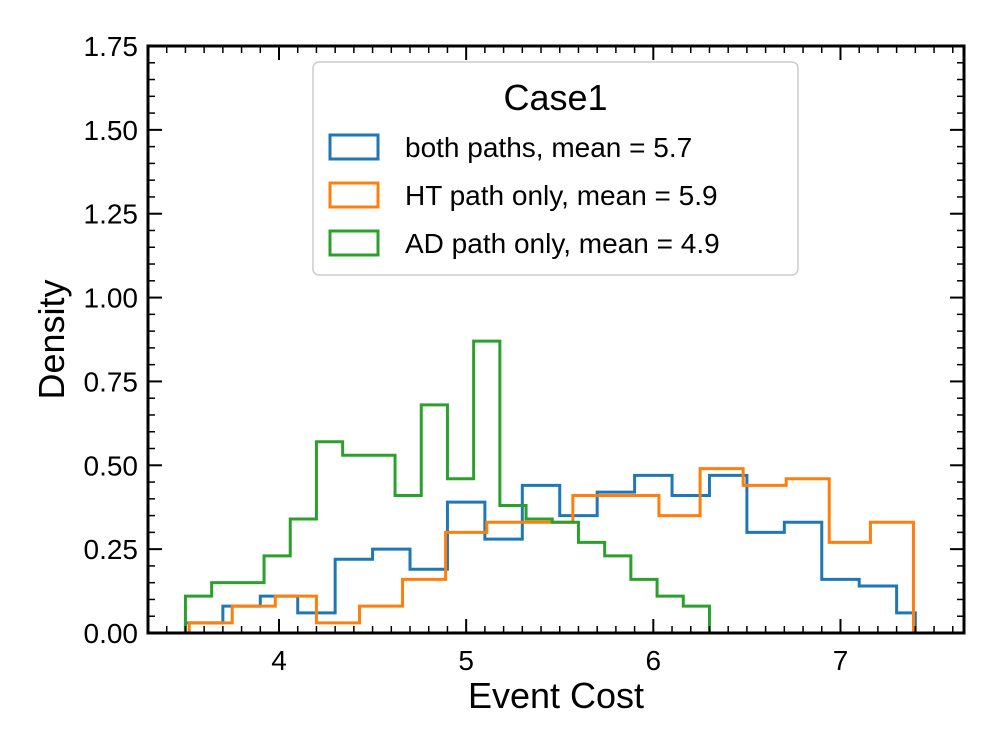 The image size is (997, 752). Describe the element at coordinates (555, 168) in the screenshot. I see `legend-box` at that location.